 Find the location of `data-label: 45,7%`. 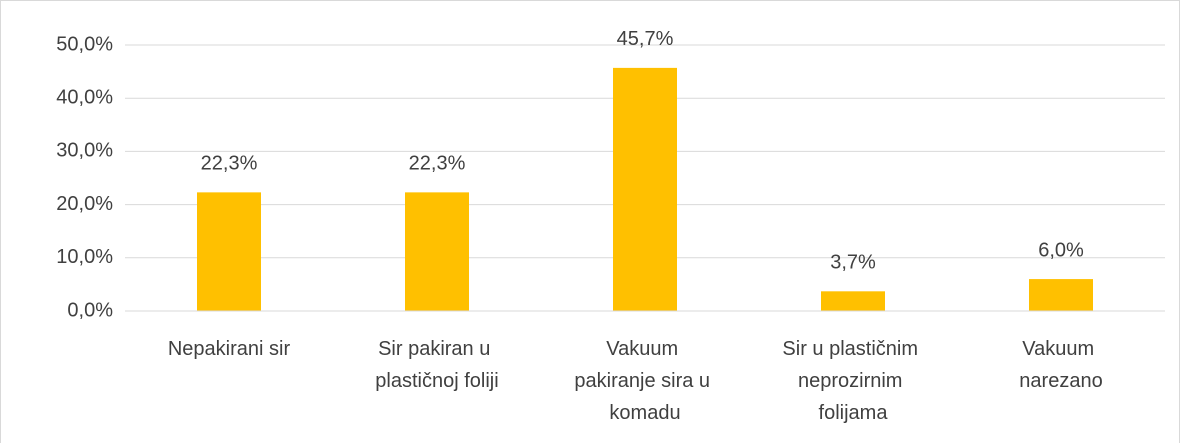

data-label: 45,7% is located at coordinates (645, 39).